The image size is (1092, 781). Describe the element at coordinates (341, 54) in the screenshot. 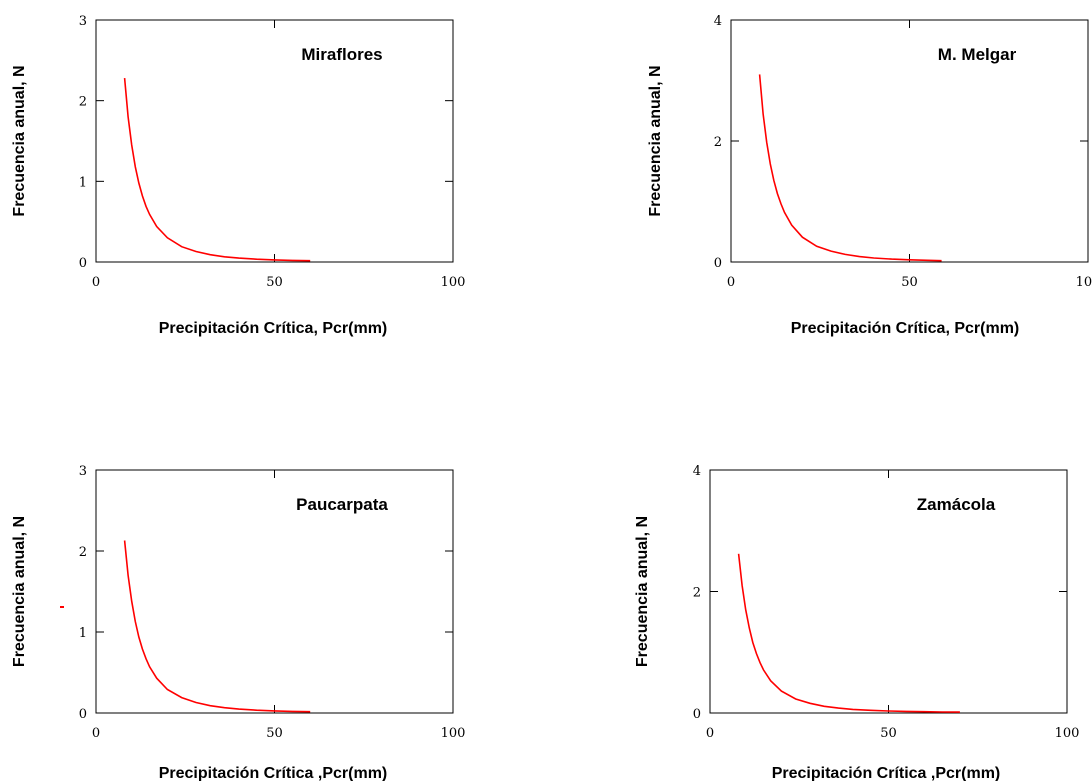

I see `panel-title: Miraflores` at that location.